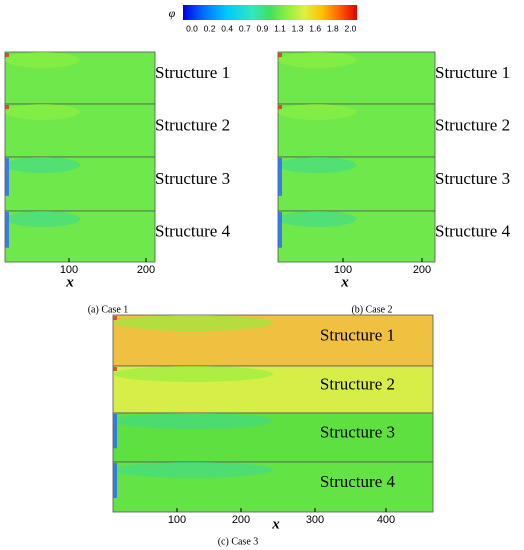 The image size is (524, 550). Describe the element at coordinates (210, 28) in the screenshot. I see `colorbar-label: 0.2` at that location.